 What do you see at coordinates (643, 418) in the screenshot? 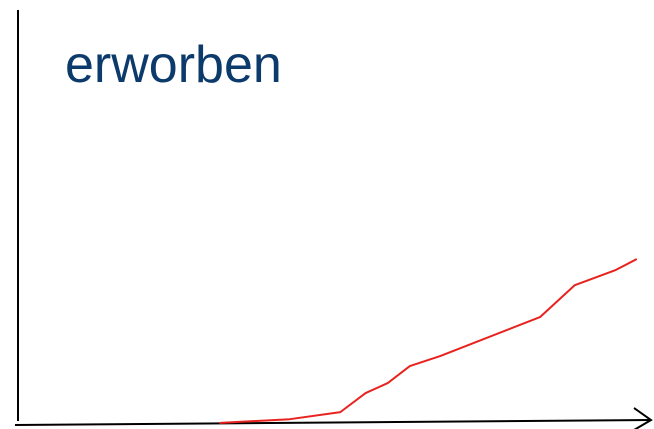
I see `x-axis-arrow` at bounding box center [643, 418].